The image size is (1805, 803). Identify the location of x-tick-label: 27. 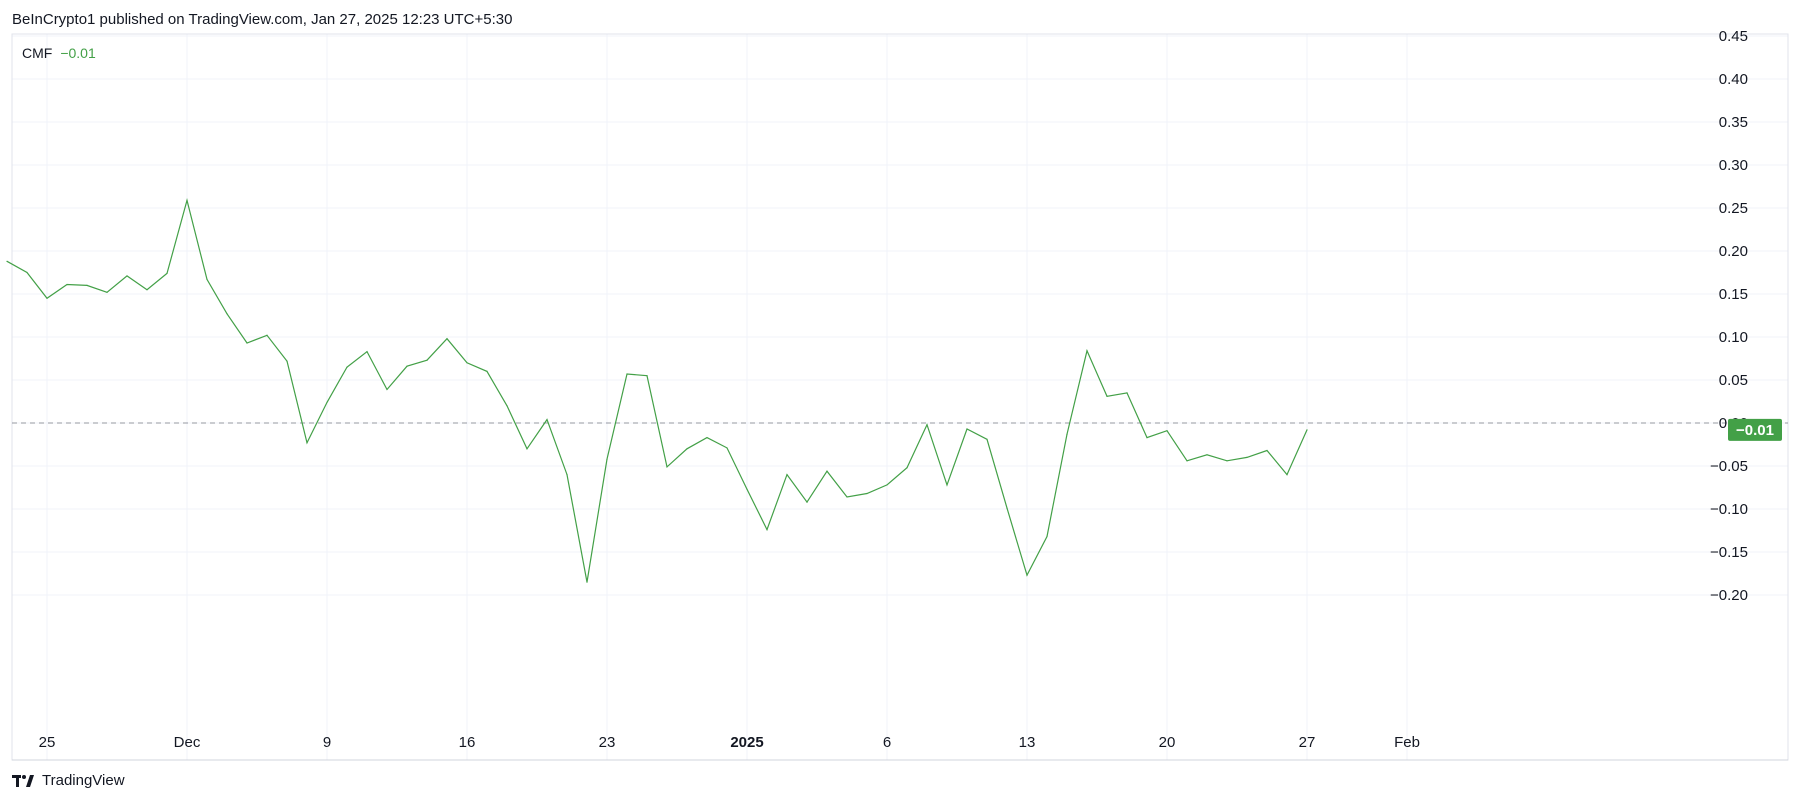
(1307, 742).